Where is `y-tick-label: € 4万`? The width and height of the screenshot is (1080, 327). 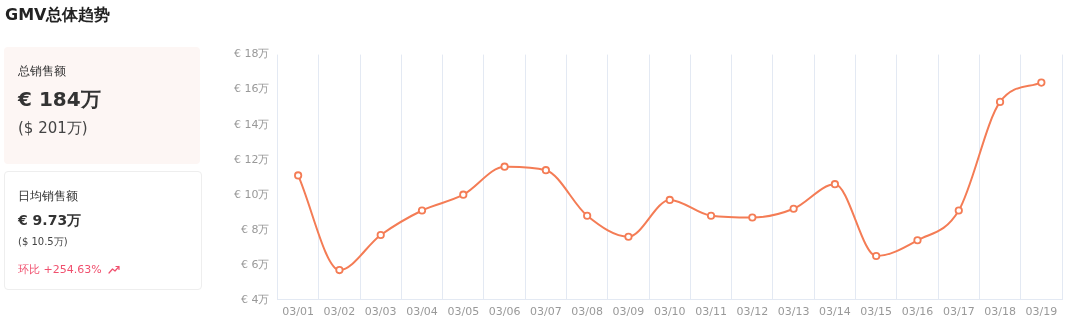 y-tick-label: € 4万 is located at coordinates (255, 299).